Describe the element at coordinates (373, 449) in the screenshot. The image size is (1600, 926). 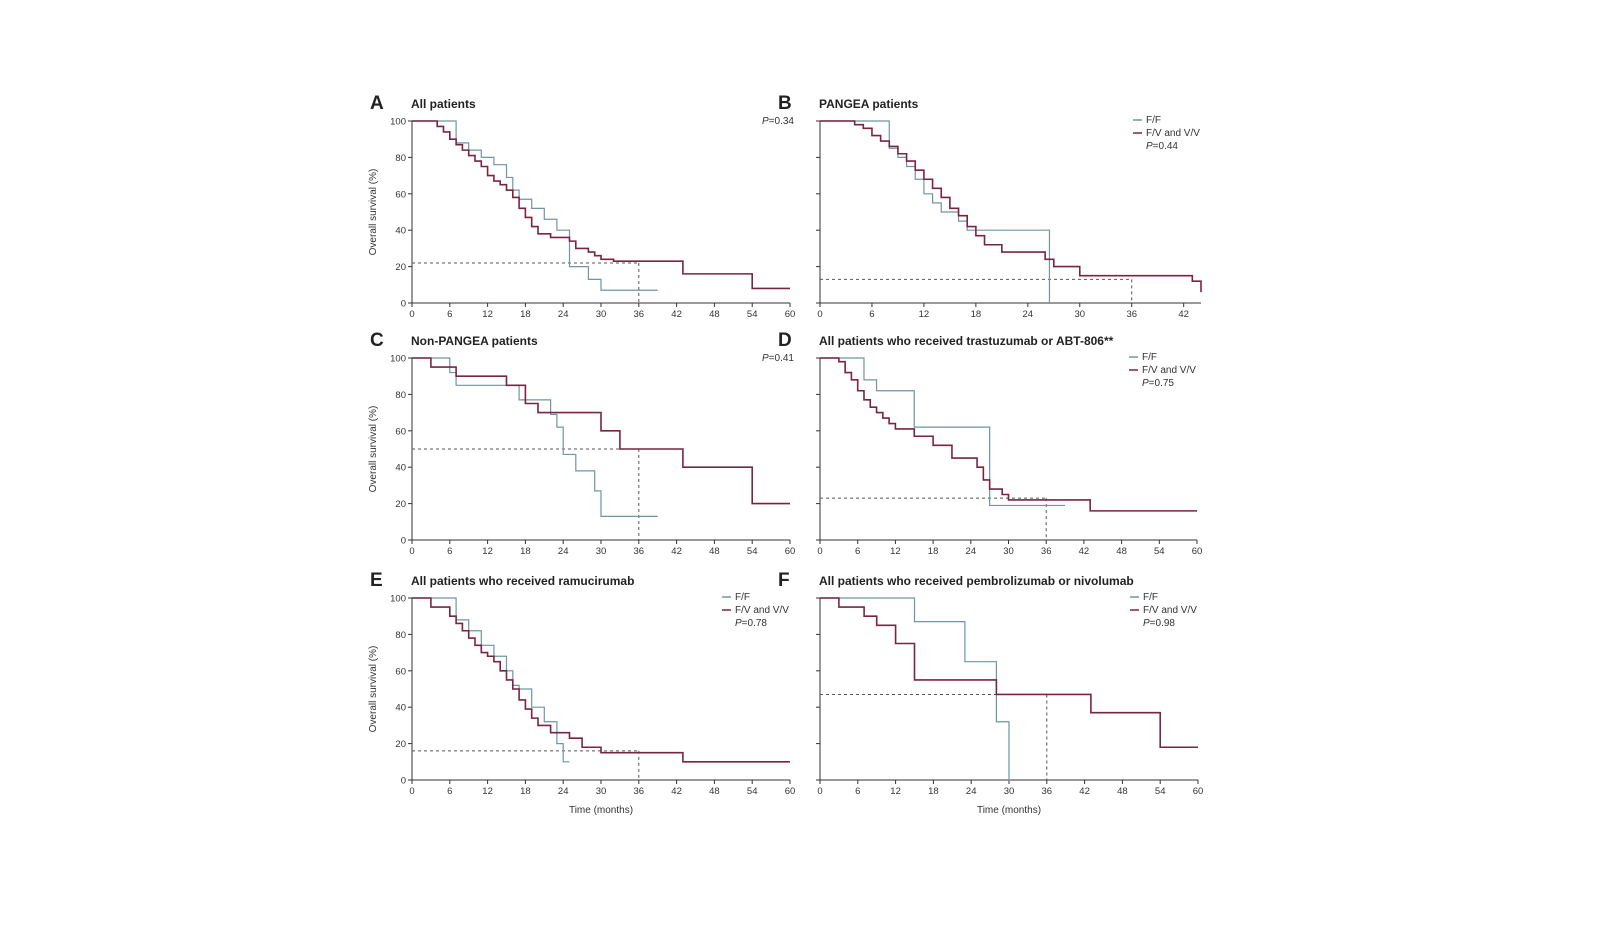
I see `y-axis-title-c: Overall survival (%)` at that location.